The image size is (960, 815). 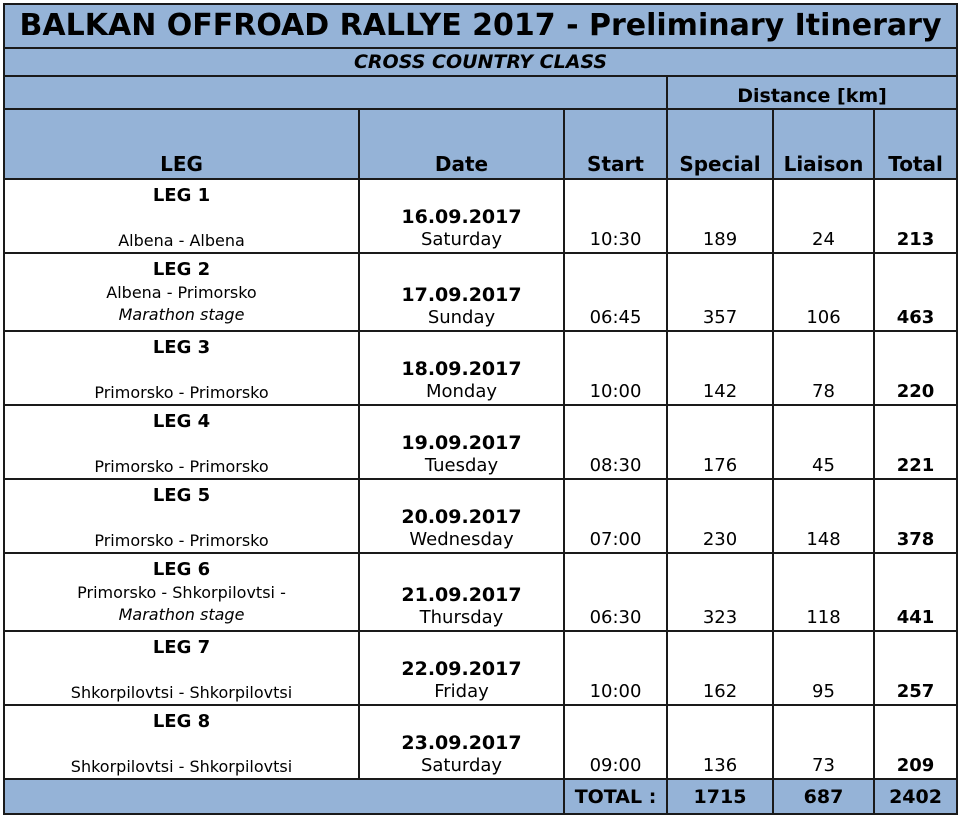 I want to click on special-km: 189, so click(x=720, y=216).